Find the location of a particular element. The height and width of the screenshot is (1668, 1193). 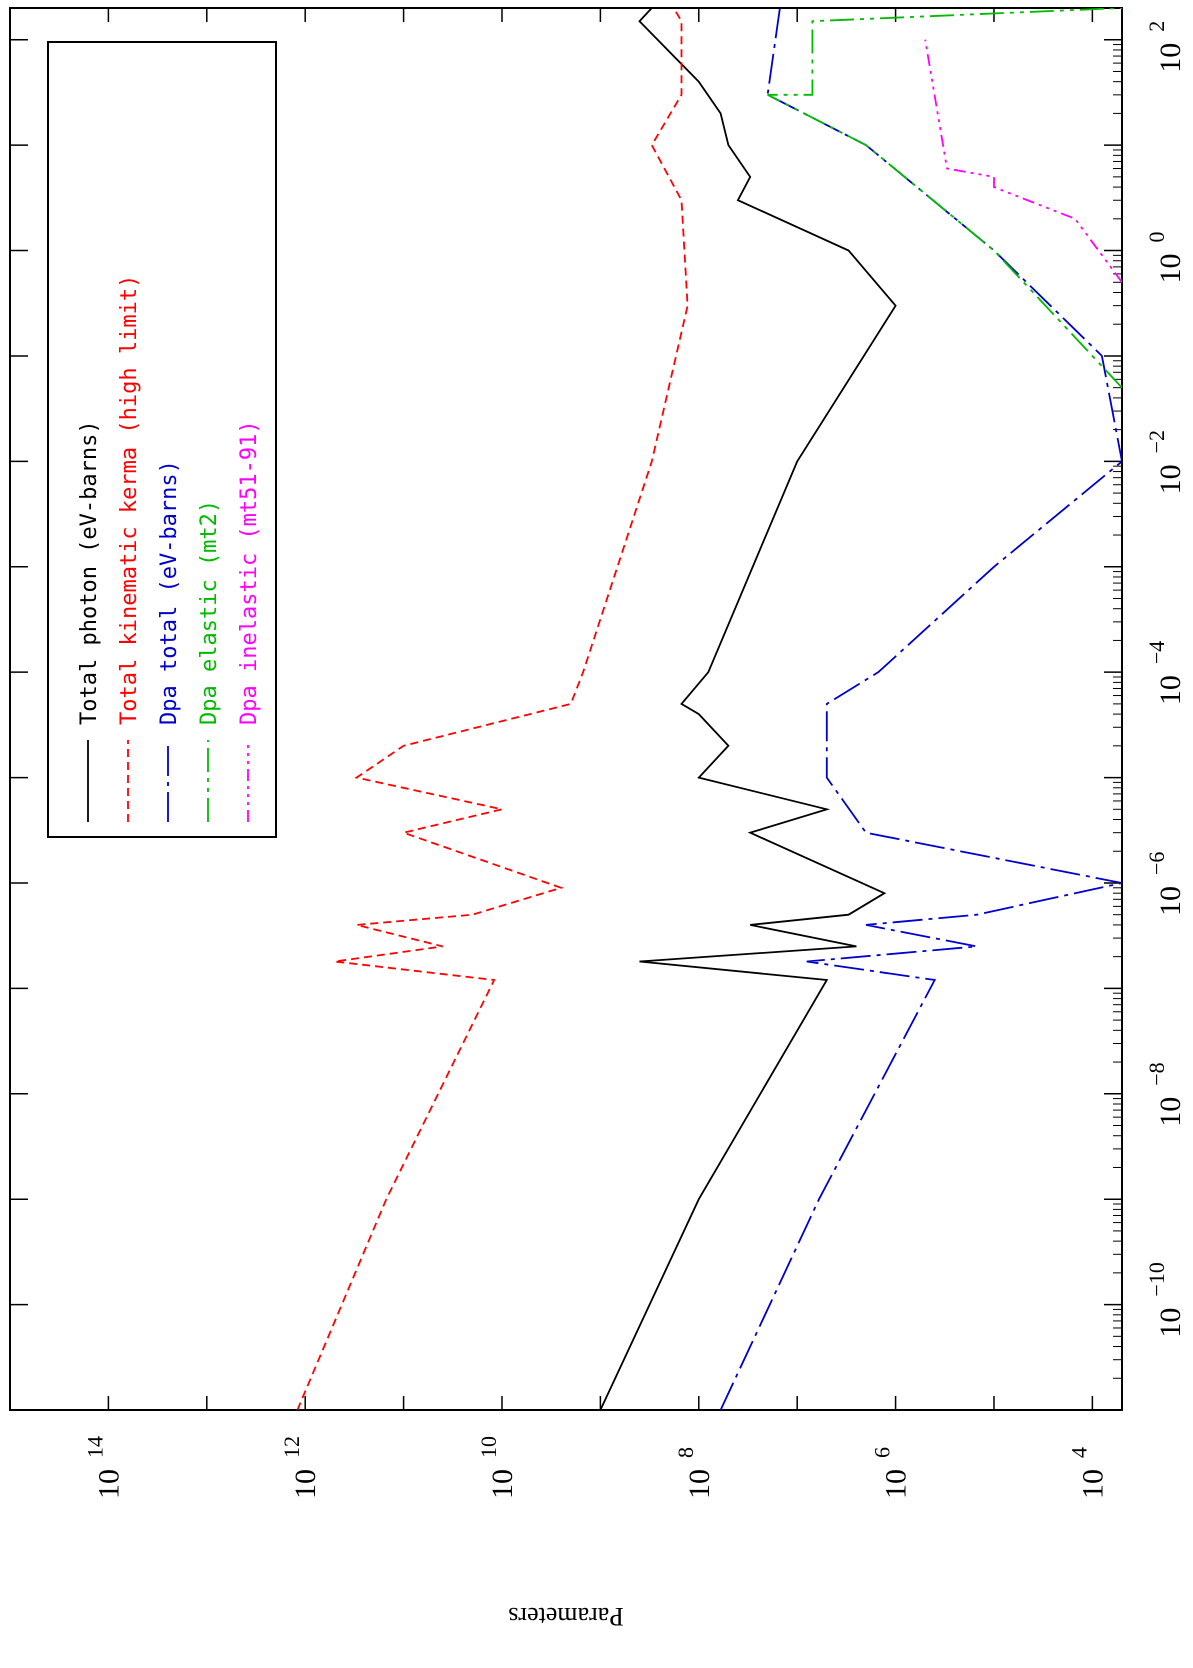

x-tick-exponent: 2 is located at coordinates (1156, 26).